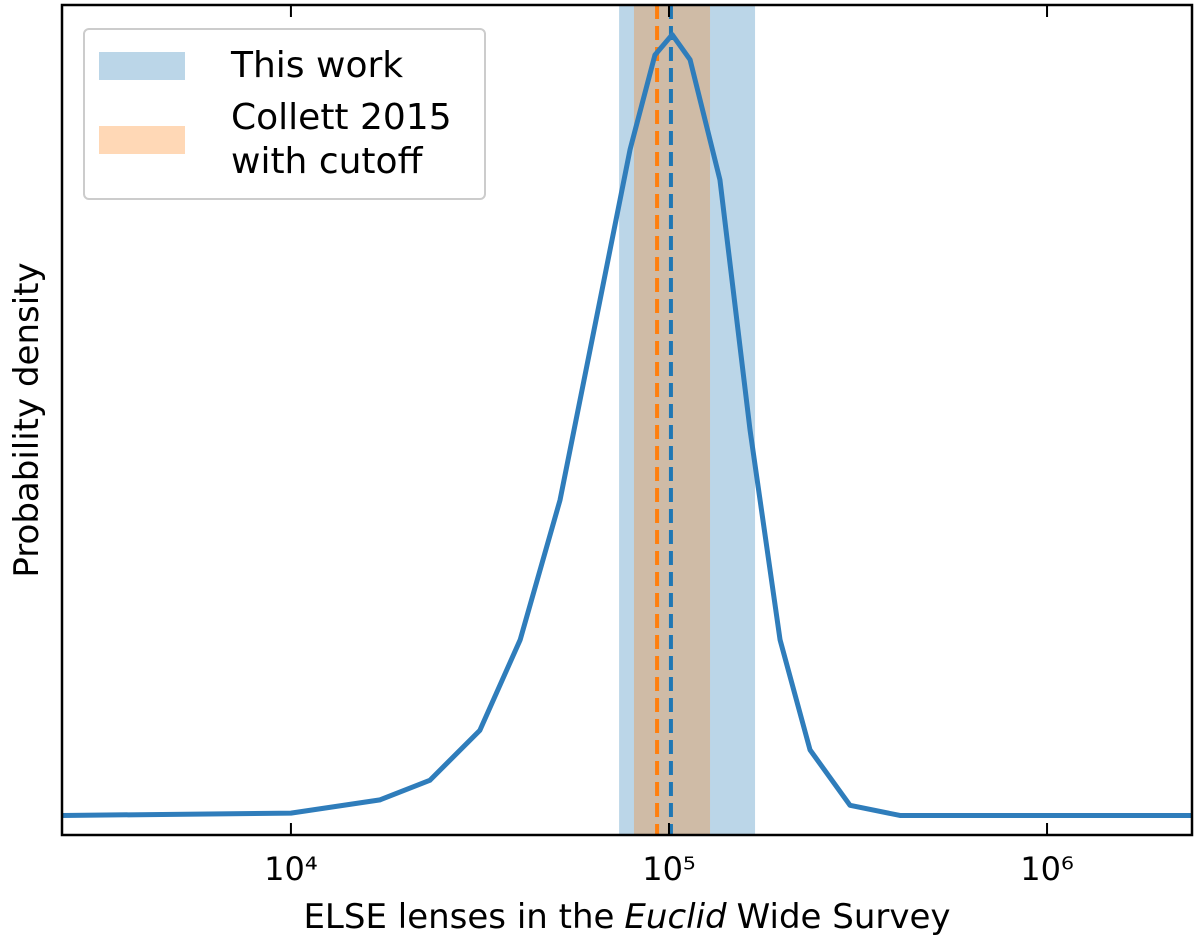 The height and width of the screenshot is (947, 1200). I want to click on x-axis-label-part: Wide Survey, so click(844, 917).